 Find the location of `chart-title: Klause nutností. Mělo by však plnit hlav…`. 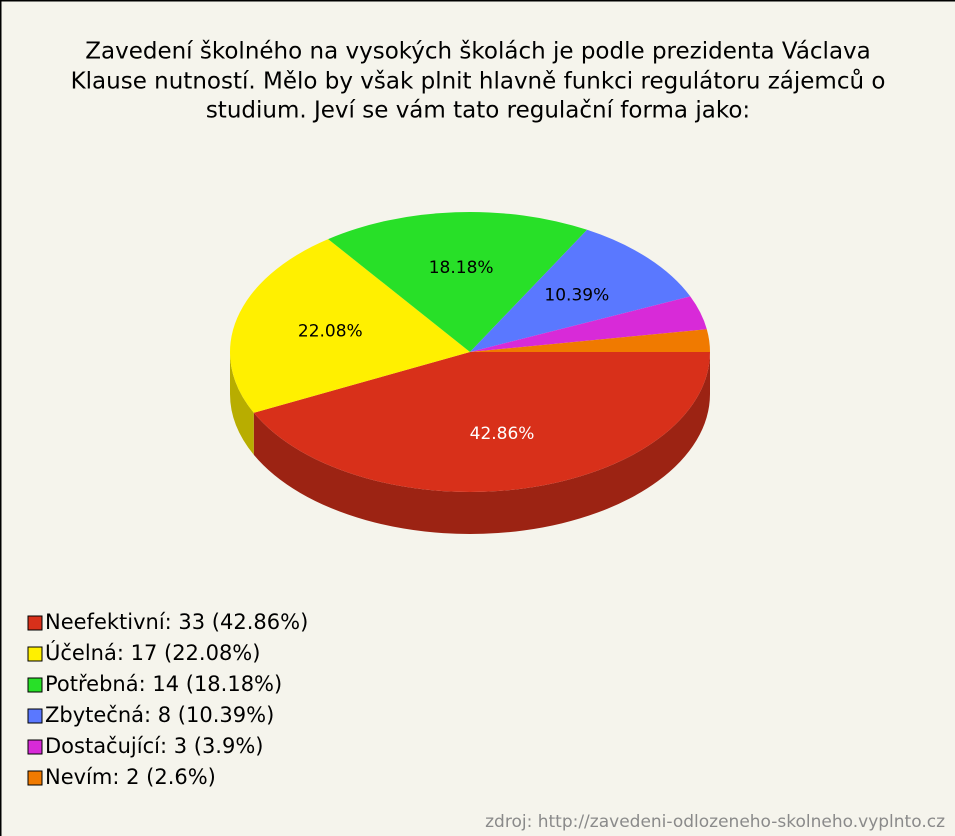

chart-title: Klause nutností. Mělo by však plnit hlav… is located at coordinates (478, 81).